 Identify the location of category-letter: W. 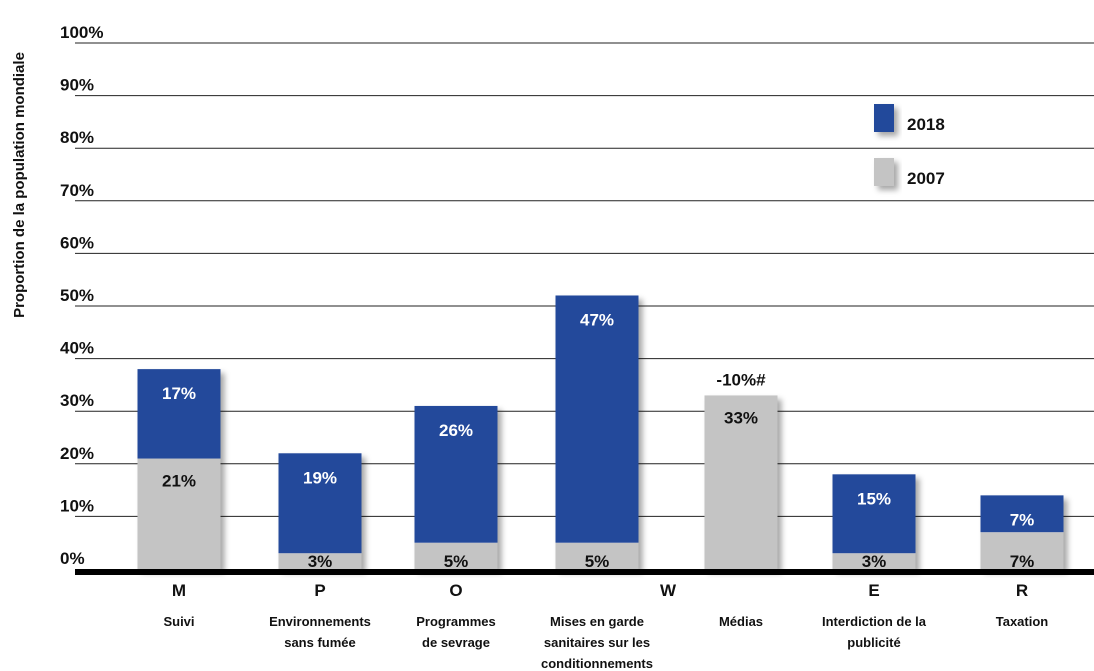
(668, 590).